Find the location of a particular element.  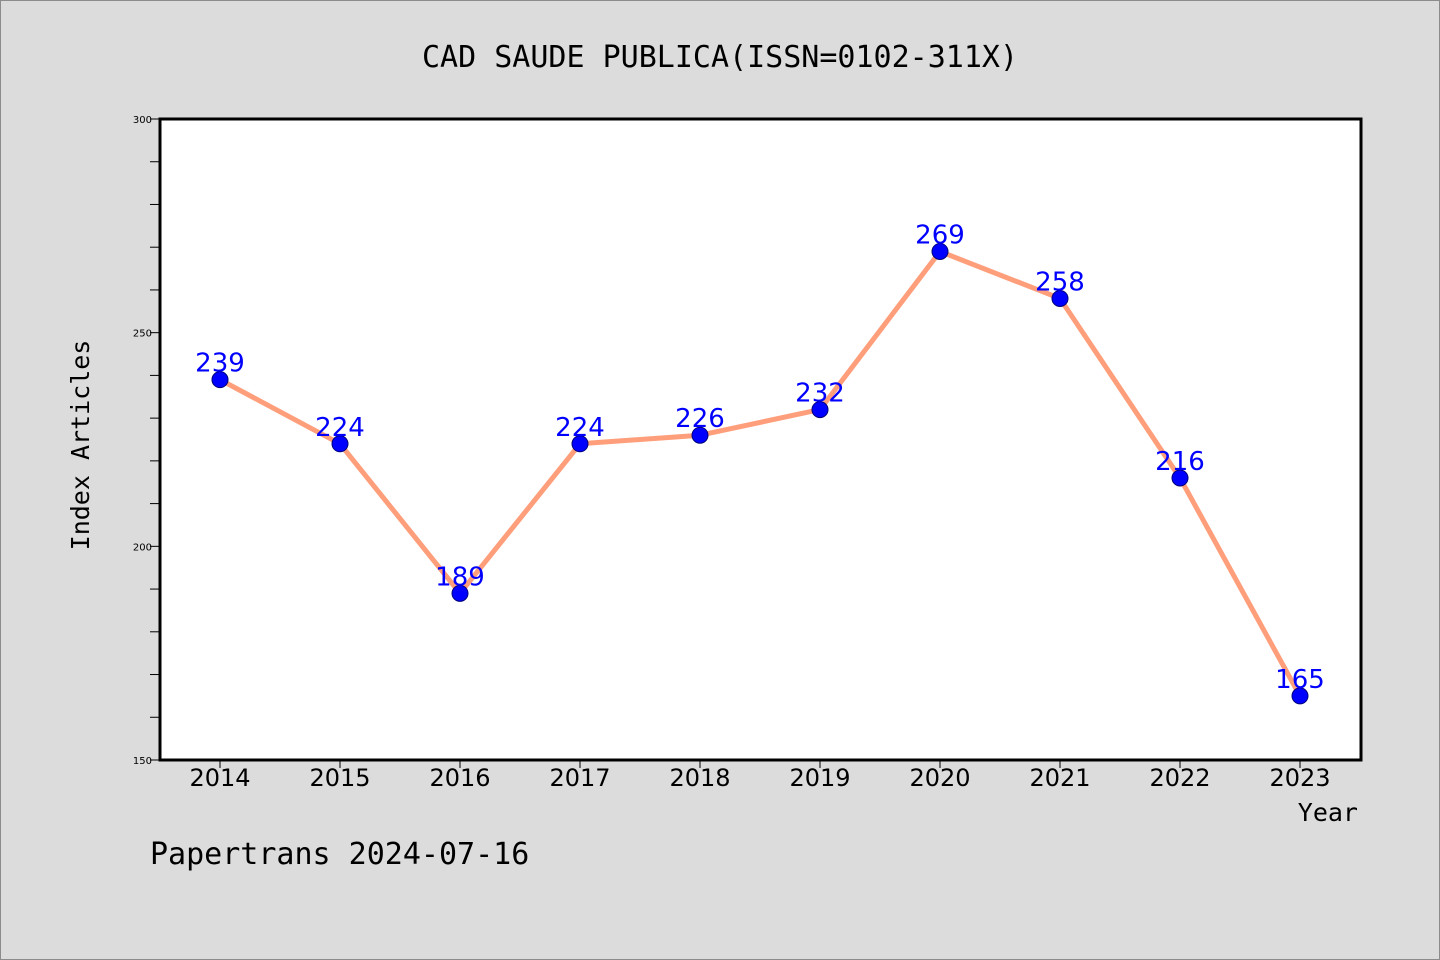

y-axis: 150 200 250 300 is located at coordinates (146, 441).